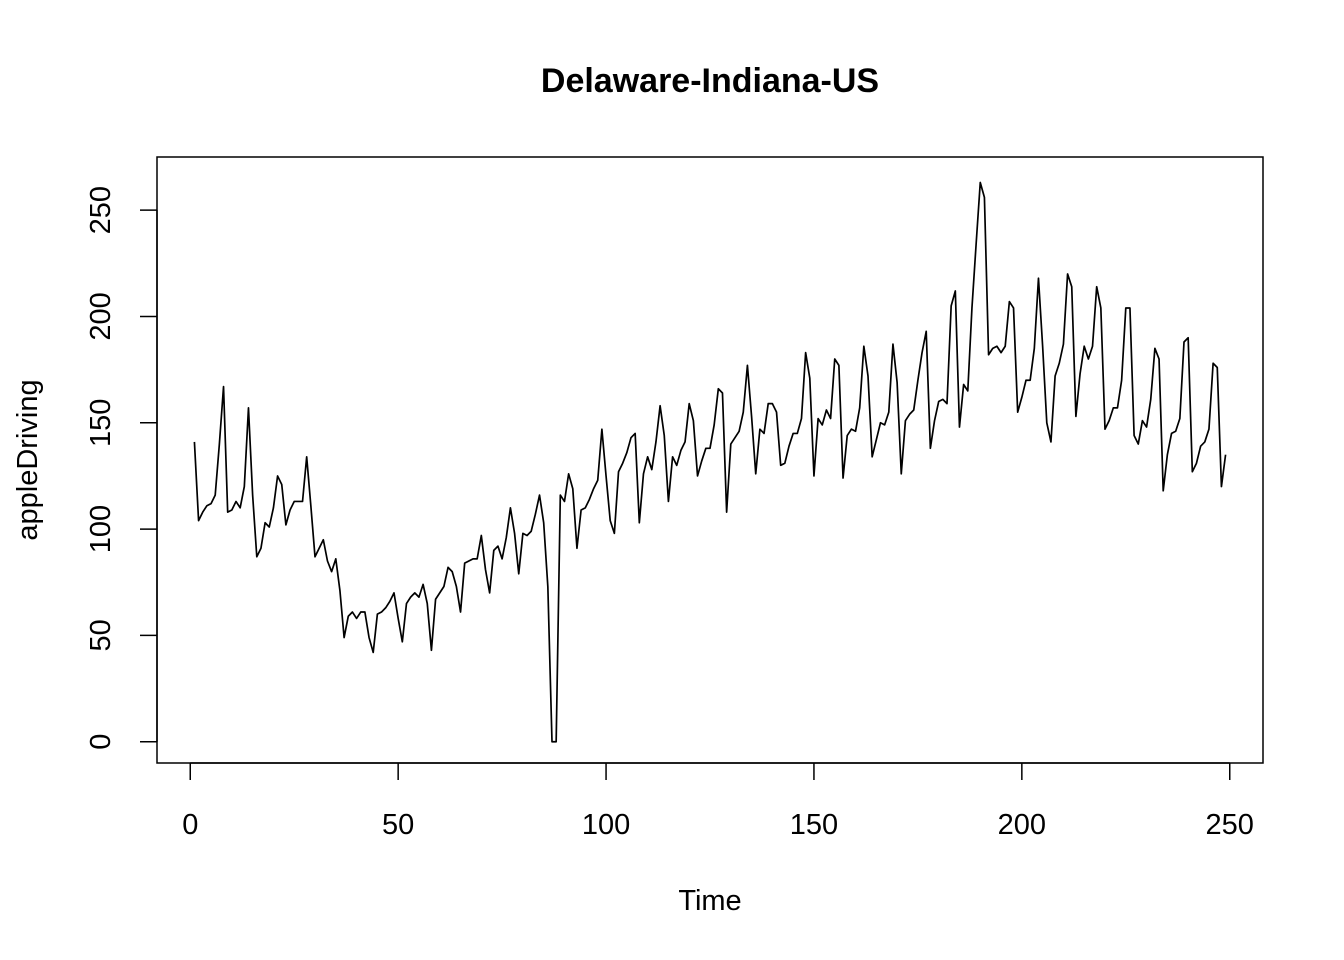 The height and width of the screenshot is (960, 1344). Describe the element at coordinates (1022, 825) in the screenshot. I see `x-tick-label: 200` at that location.